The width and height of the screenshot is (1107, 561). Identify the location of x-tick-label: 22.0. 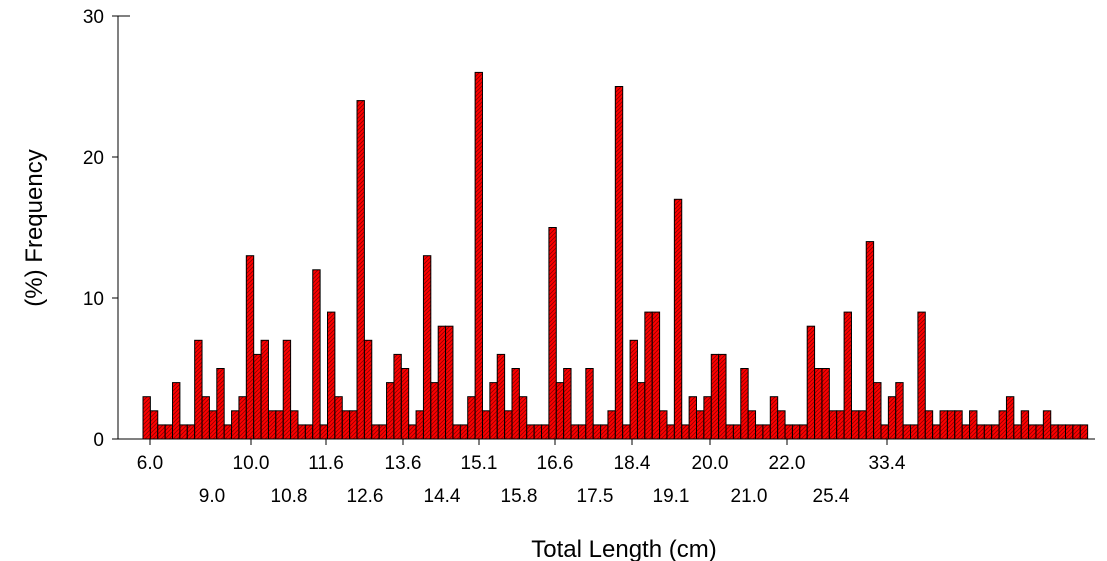
(787, 463).